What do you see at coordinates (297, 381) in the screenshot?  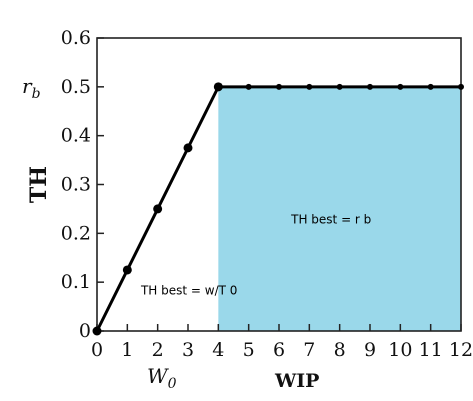 I see `xlabel: WIP` at bounding box center [297, 381].